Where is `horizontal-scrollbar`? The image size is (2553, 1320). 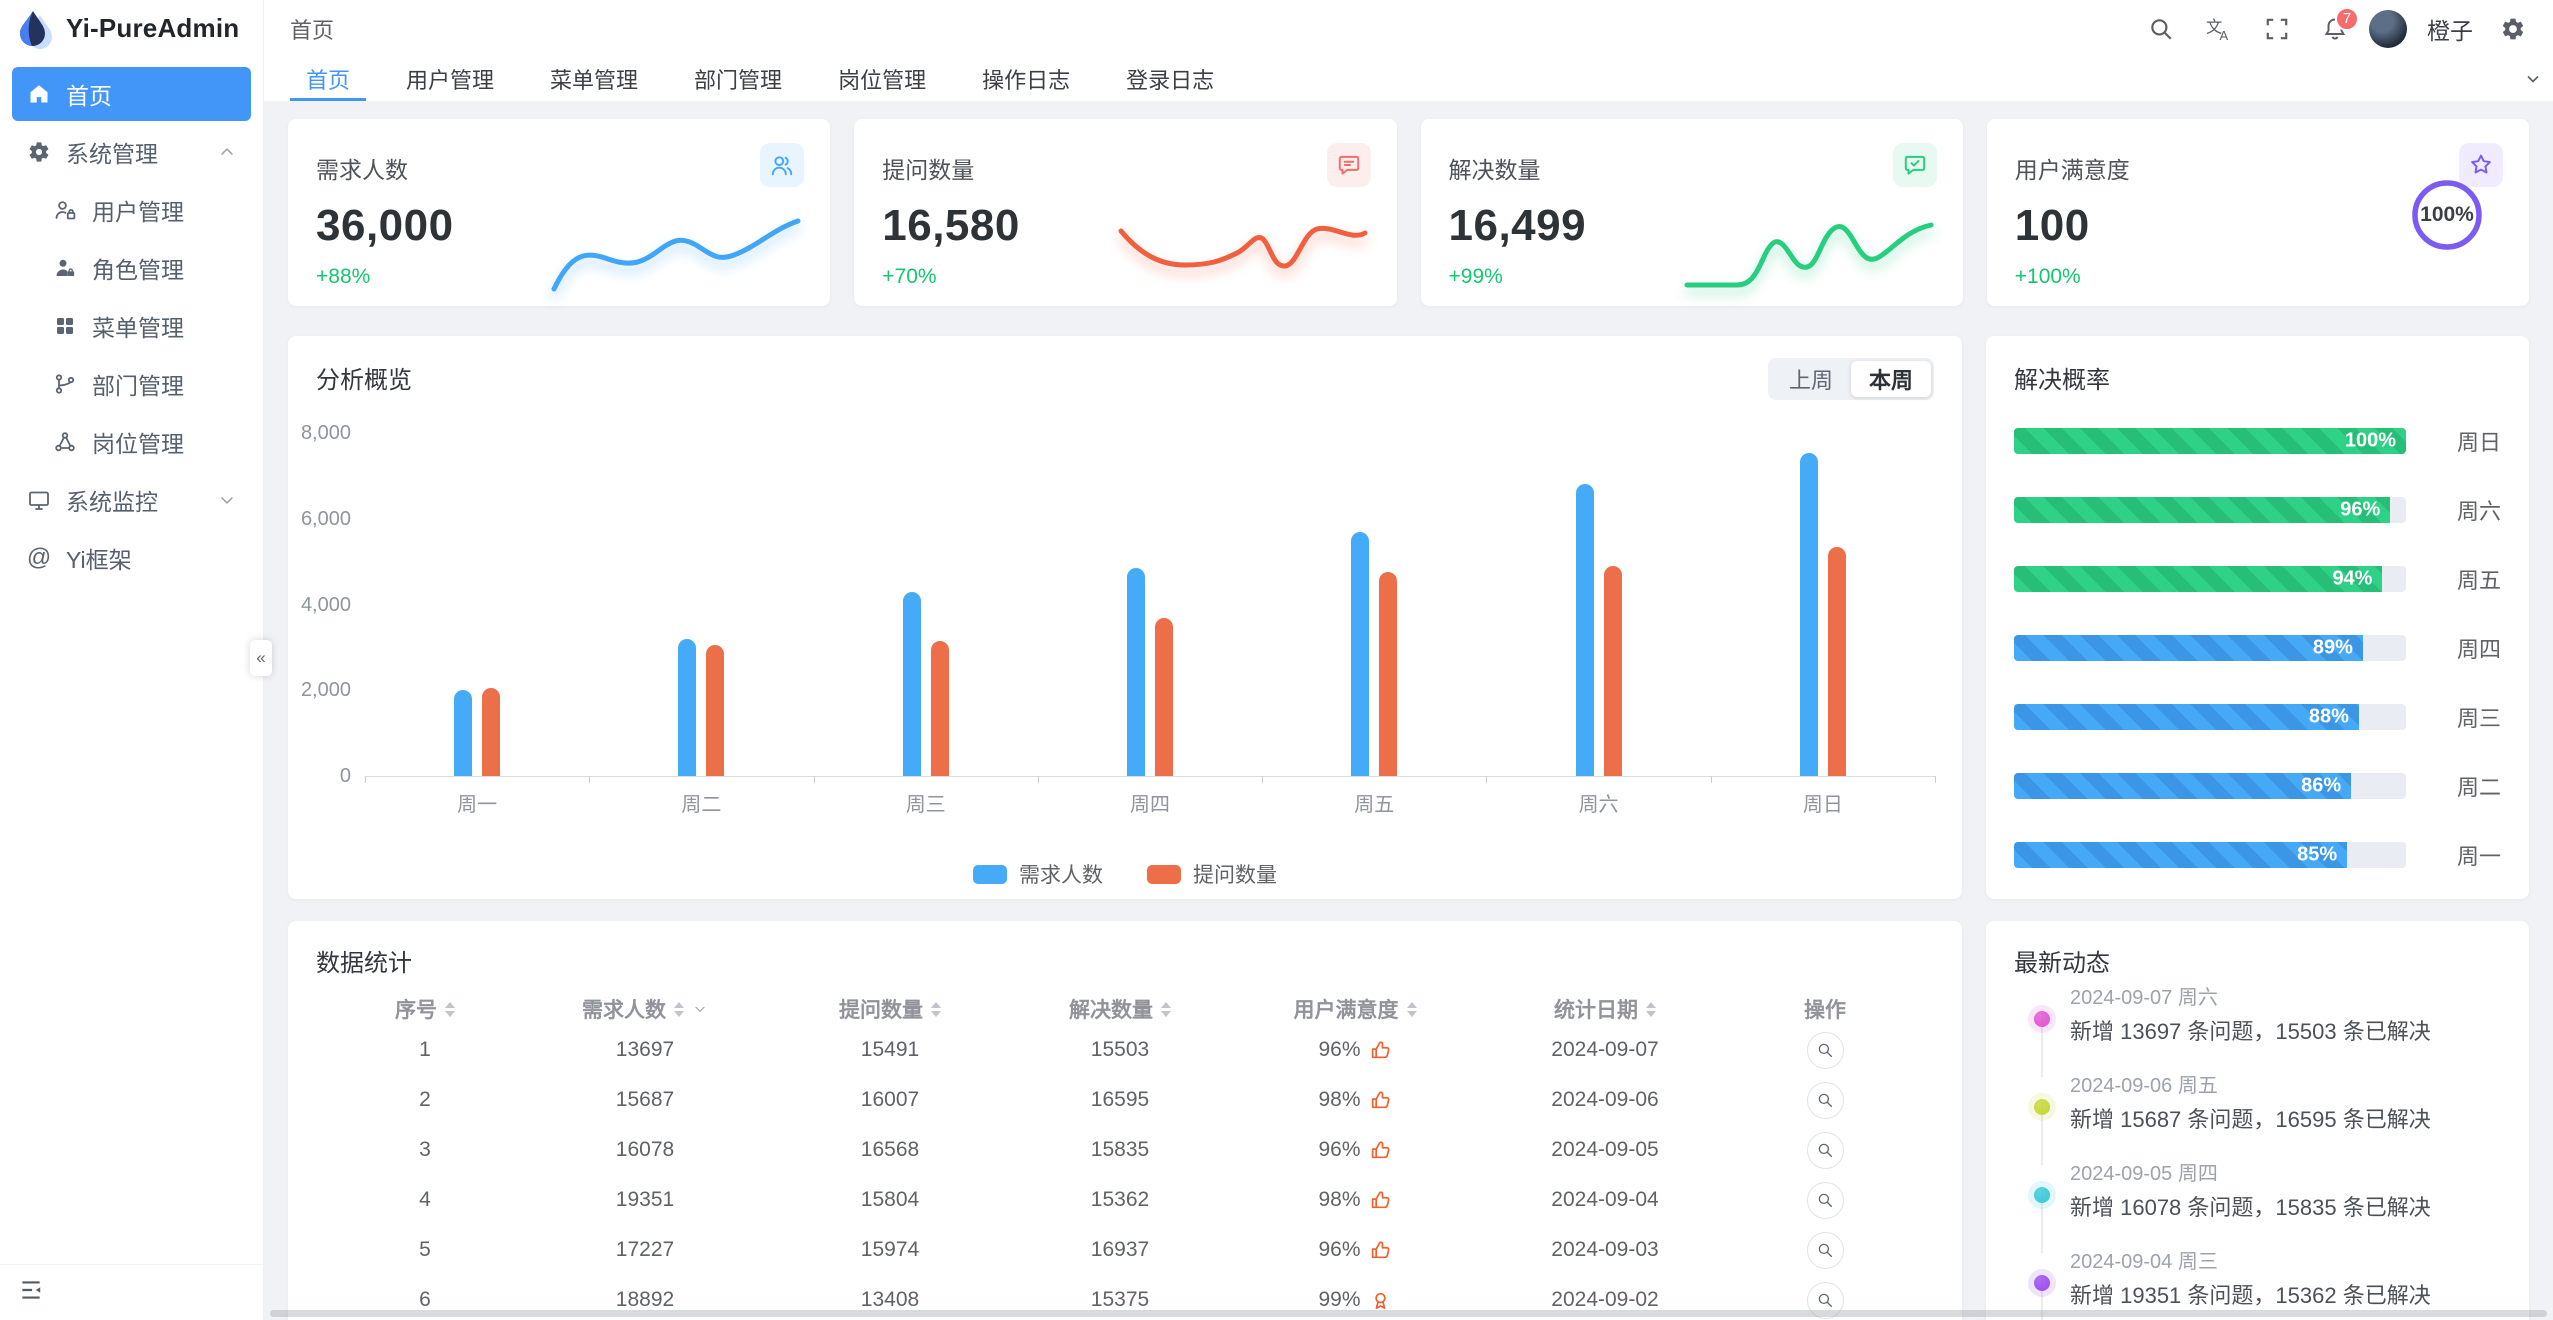 horizontal-scrollbar is located at coordinates (1408, 1313).